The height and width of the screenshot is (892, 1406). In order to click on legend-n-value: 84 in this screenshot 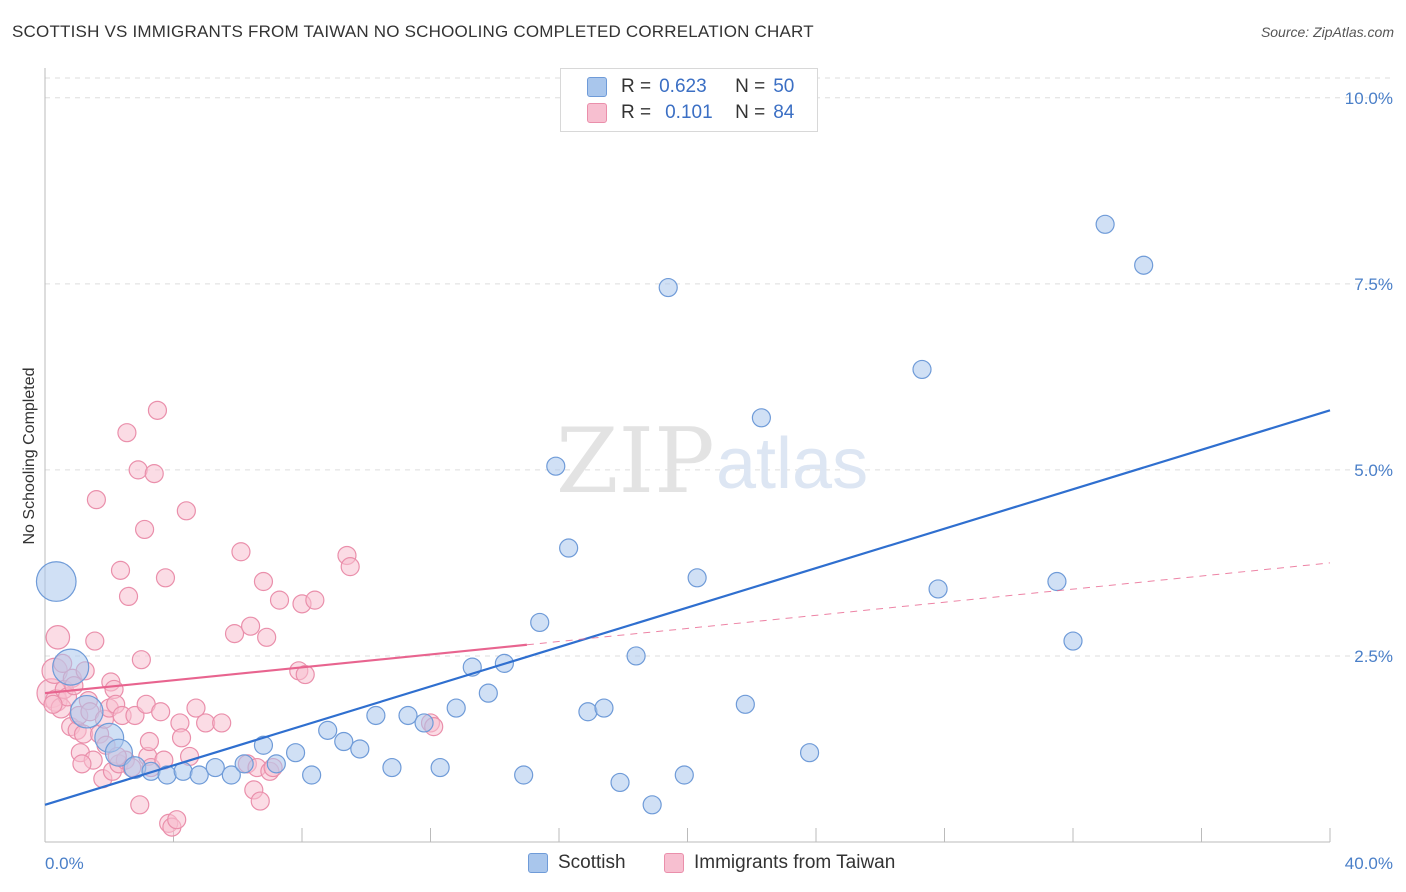, I will do `click(784, 112)`.